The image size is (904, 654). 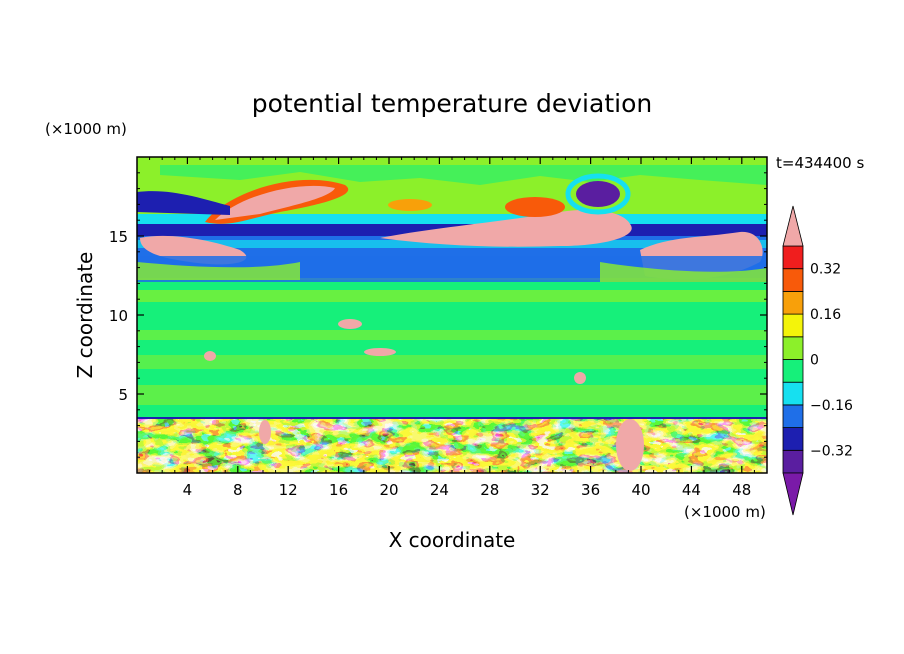 What do you see at coordinates (831, 451) in the screenshot?
I see `colorbar-label: −0.32` at bounding box center [831, 451].